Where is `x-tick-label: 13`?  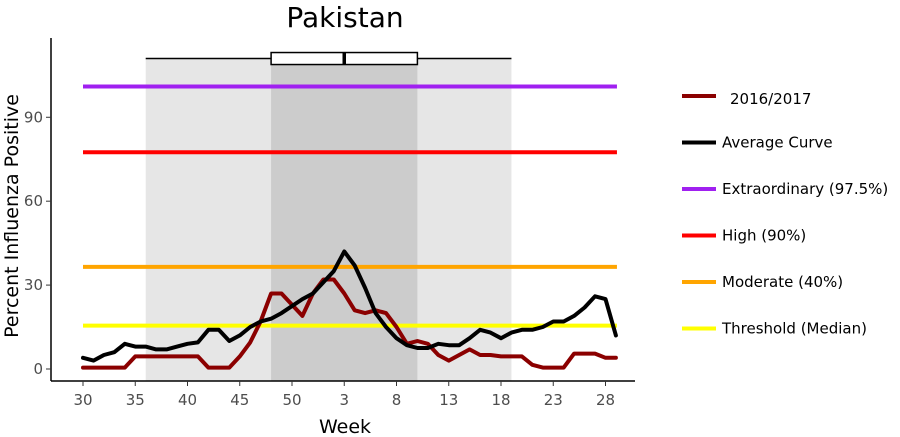
x-tick-label: 13 is located at coordinates (448, 400).